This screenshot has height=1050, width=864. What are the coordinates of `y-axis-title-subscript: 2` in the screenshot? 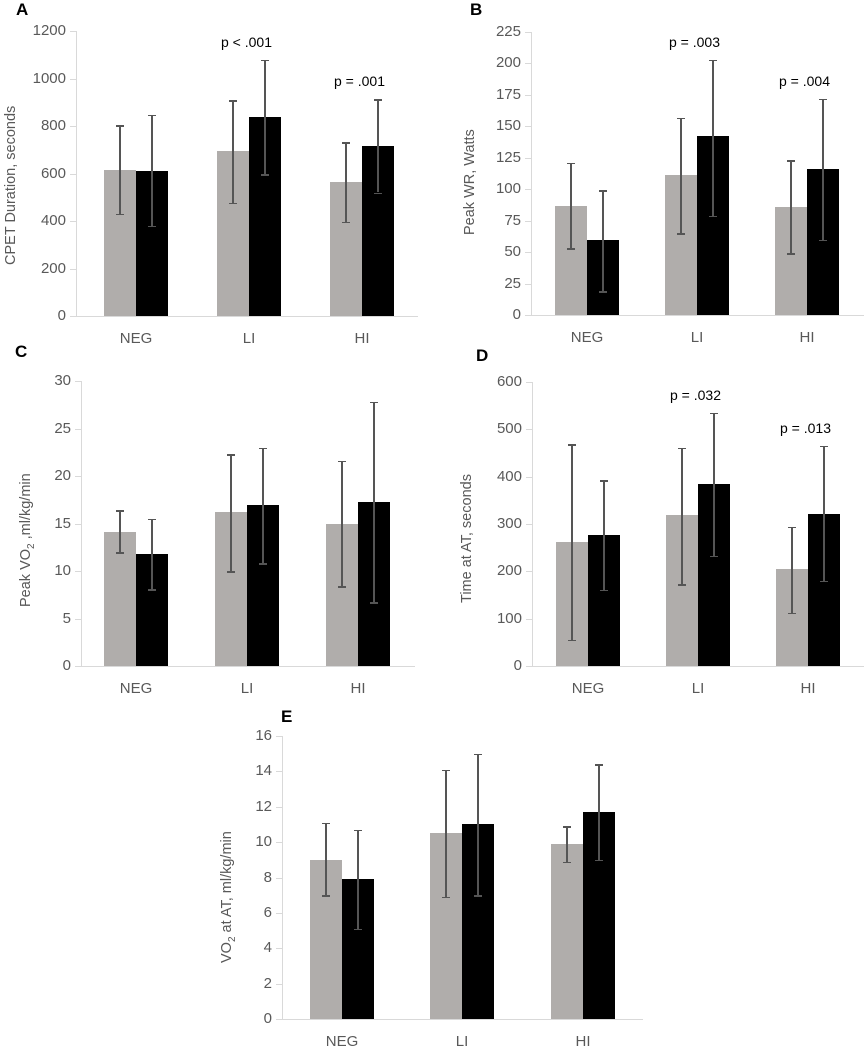 It's located at (31, 546).